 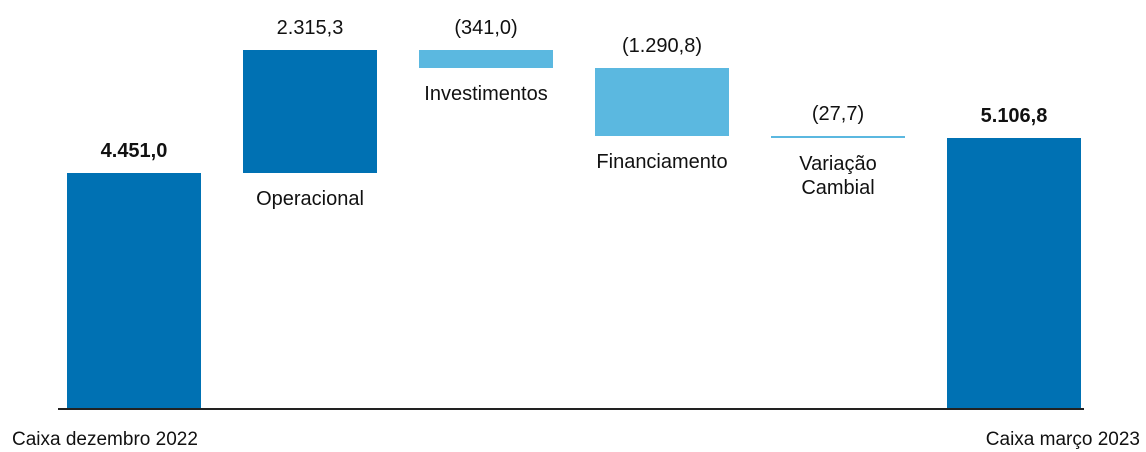 What do you see at coordinates (838, 114) in the screenshot?
I see `value-label: (27,7)` at bounding box center [838, 114].